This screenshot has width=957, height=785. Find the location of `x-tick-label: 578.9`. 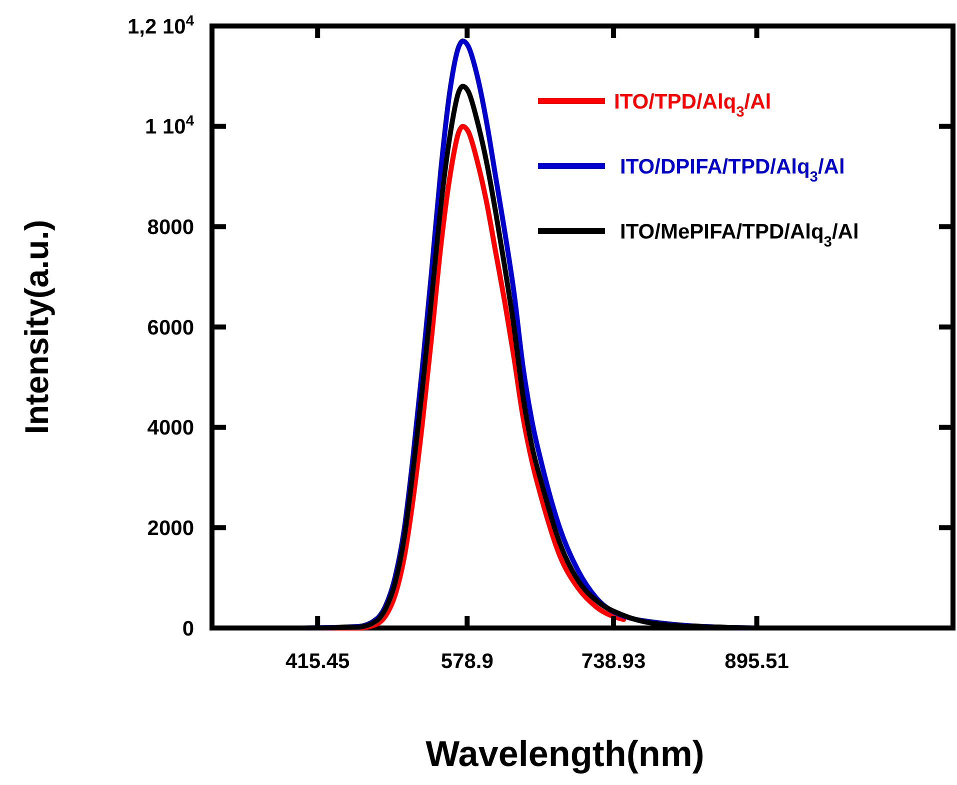

x-tick-label: 578.9 is located at coordinates (467, 661).